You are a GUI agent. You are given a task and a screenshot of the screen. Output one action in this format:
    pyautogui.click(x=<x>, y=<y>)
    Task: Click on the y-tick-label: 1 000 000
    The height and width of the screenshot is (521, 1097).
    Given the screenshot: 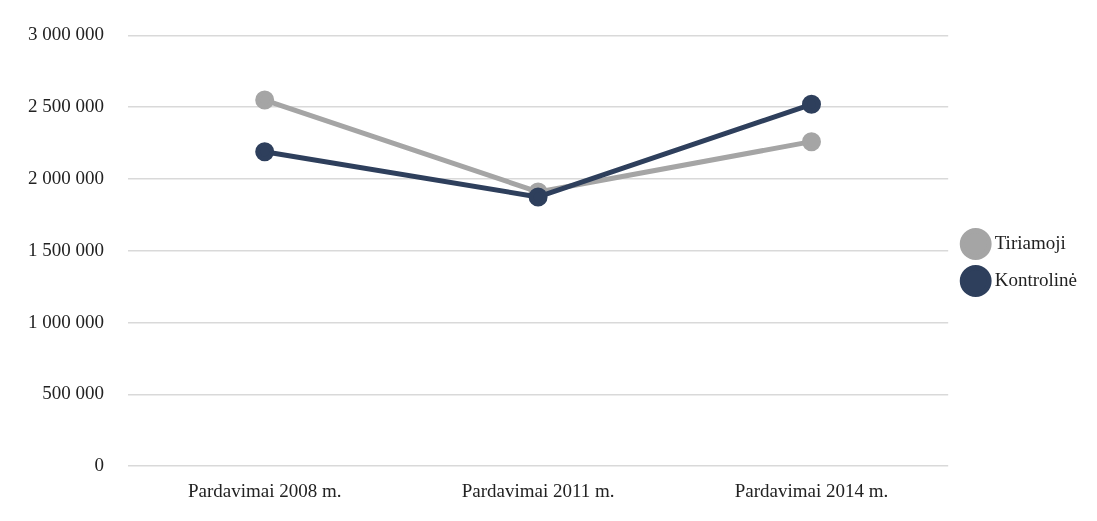 What is the action you would take?
    pyautogui.click(x=66, y=321)
    